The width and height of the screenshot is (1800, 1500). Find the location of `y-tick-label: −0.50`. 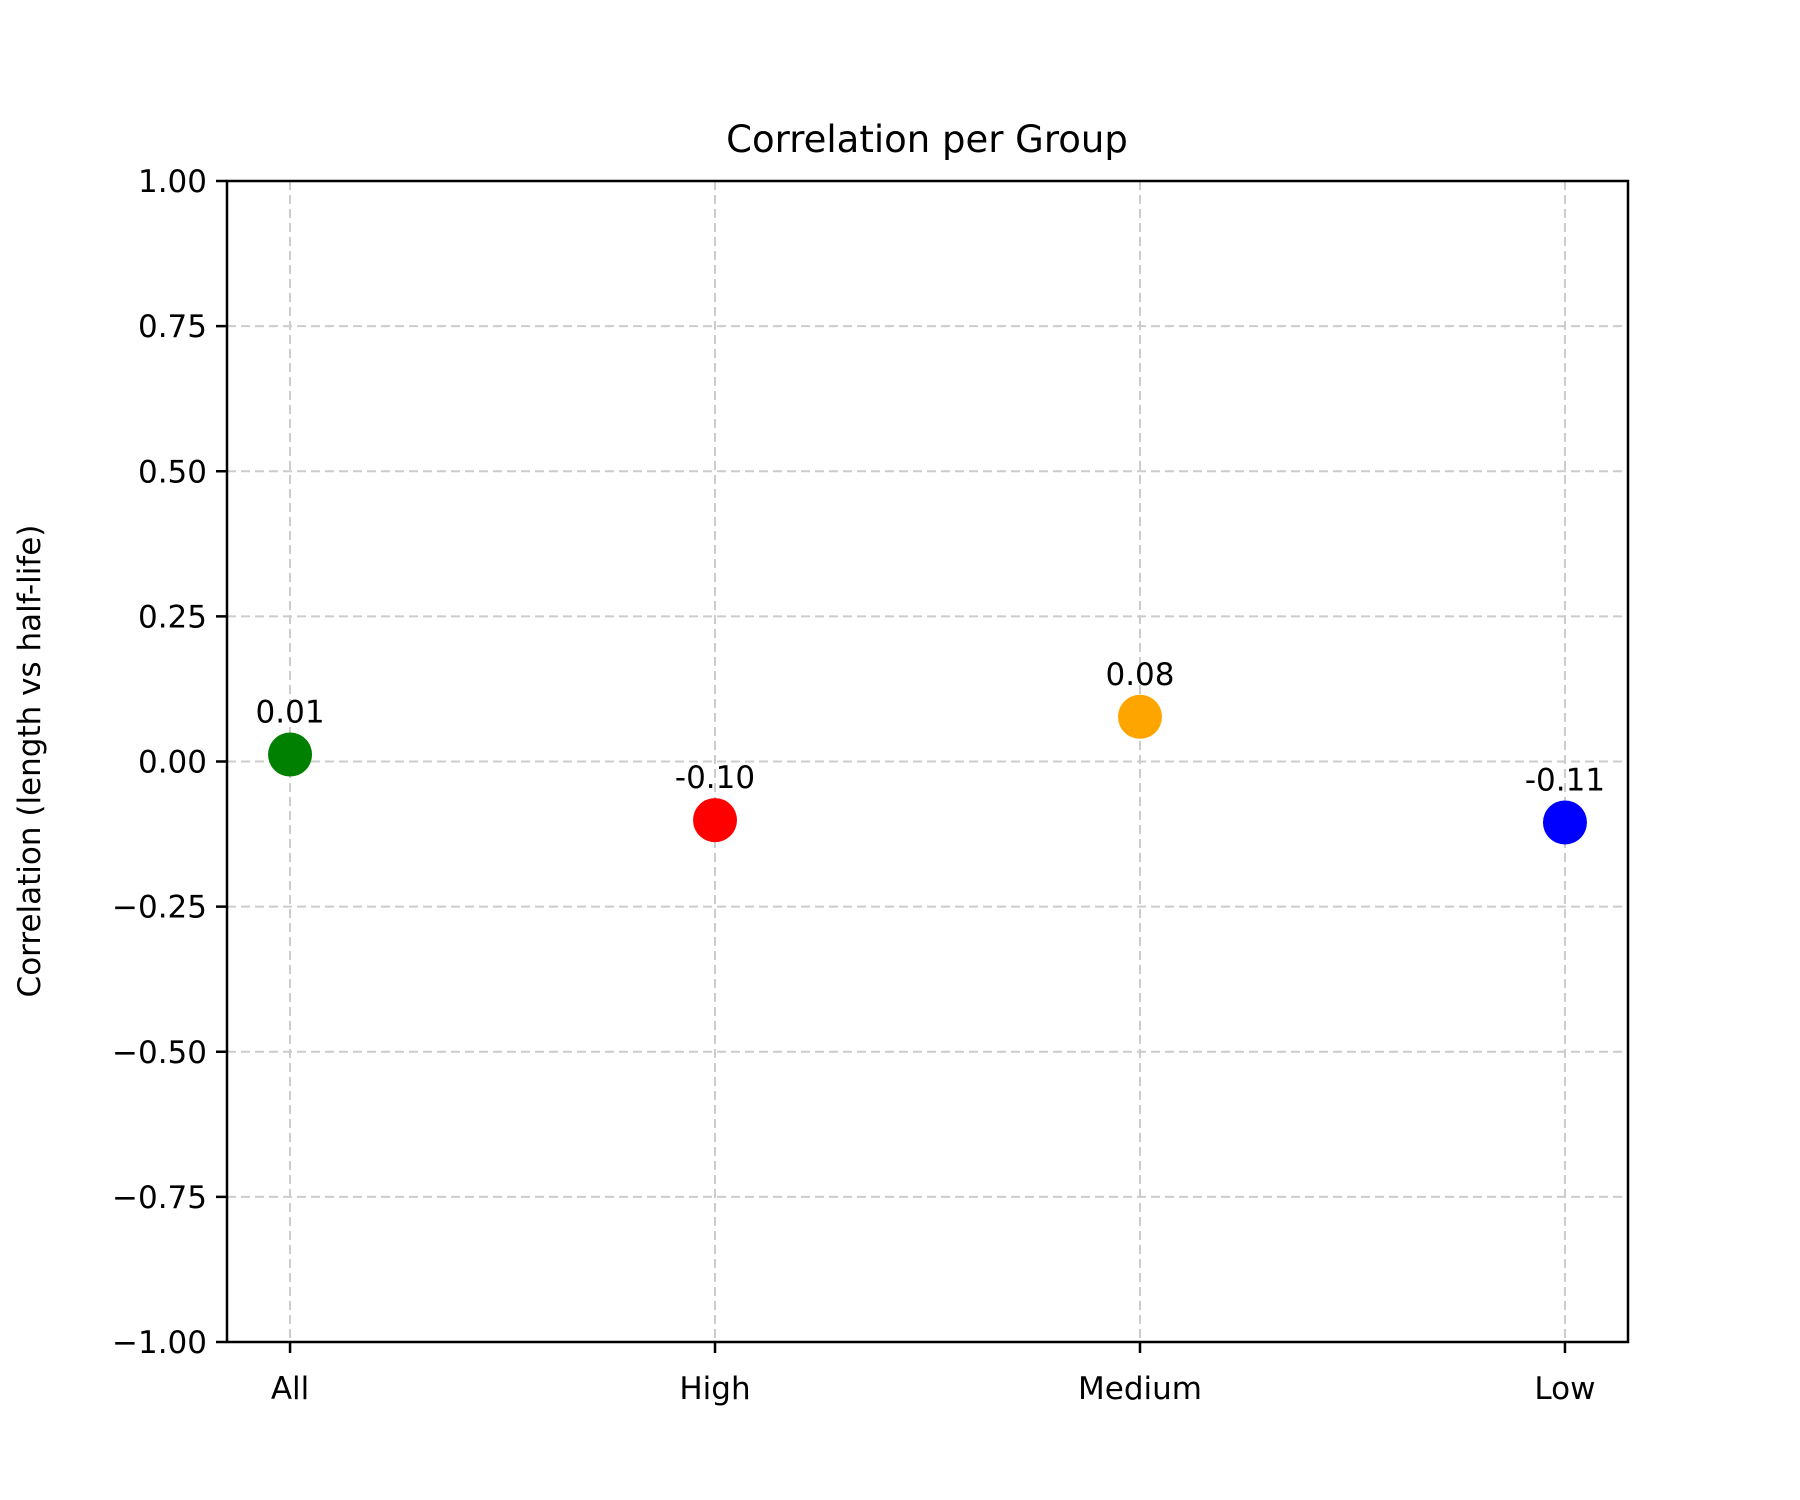

y-tick-label: −0.50 is located at coordinates (159, 1053).